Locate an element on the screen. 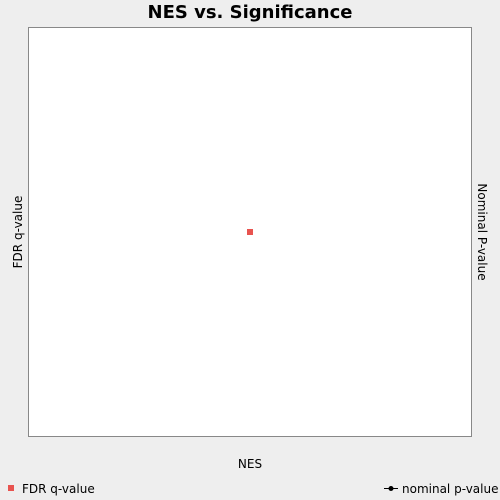 Image resolution: width=500 pixels, height=500 pixels. legend-item-fdr: FDR q-value is located at coordinates (51, 489).